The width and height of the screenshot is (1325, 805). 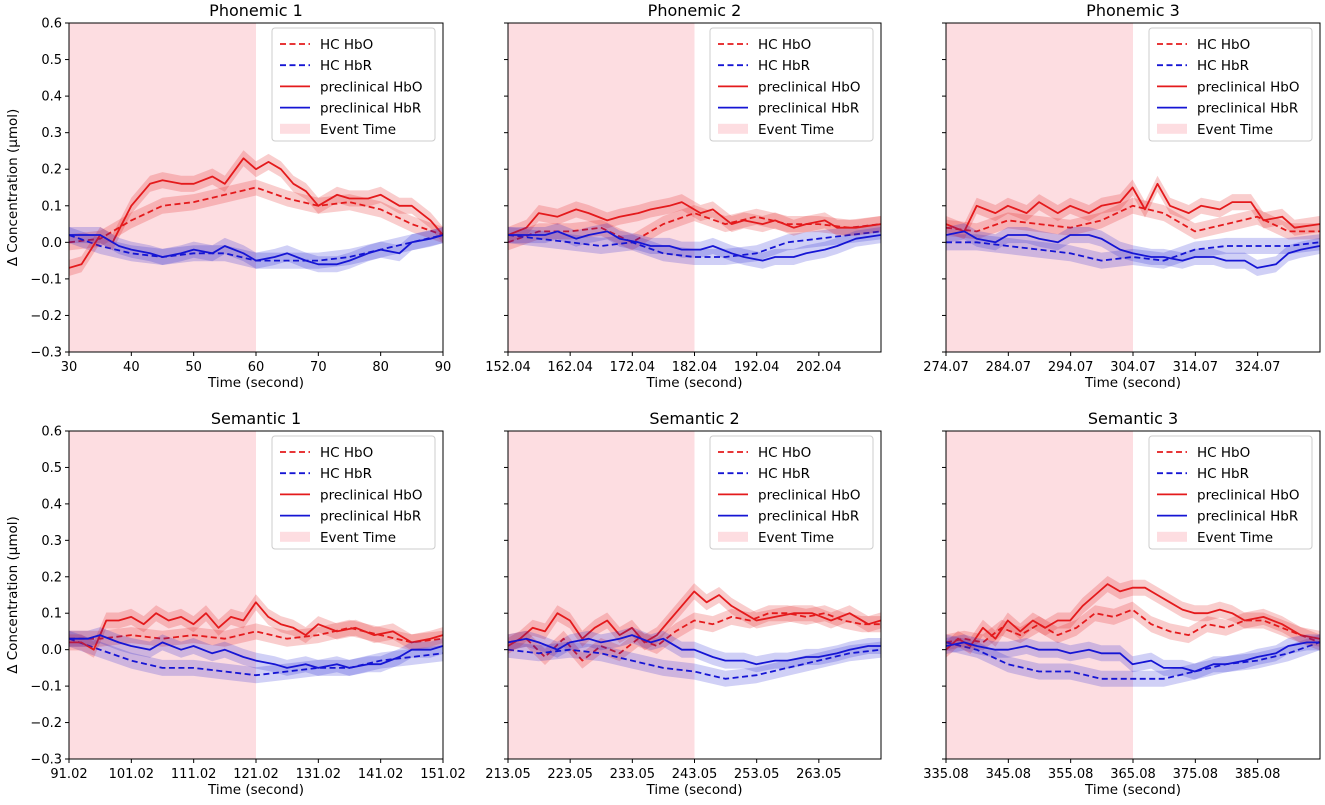 I want to click on subplot-title: Phonemic 2, so click(x=695, y=10).